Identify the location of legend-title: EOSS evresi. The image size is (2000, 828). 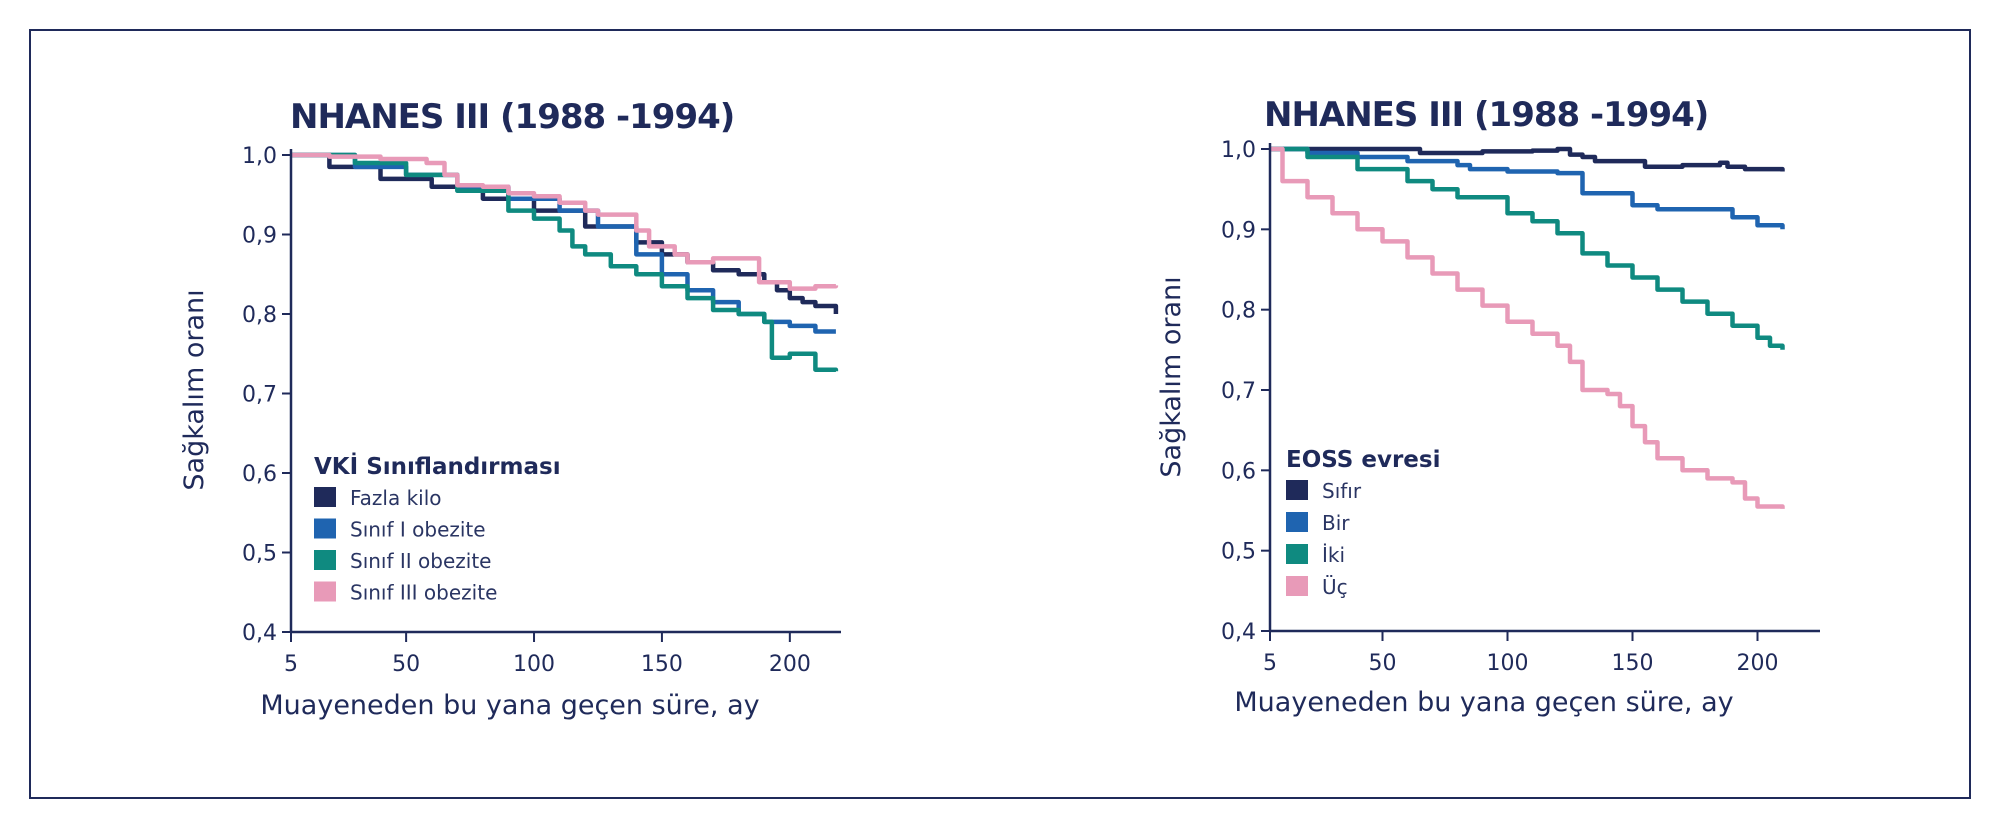
(1363, 460).